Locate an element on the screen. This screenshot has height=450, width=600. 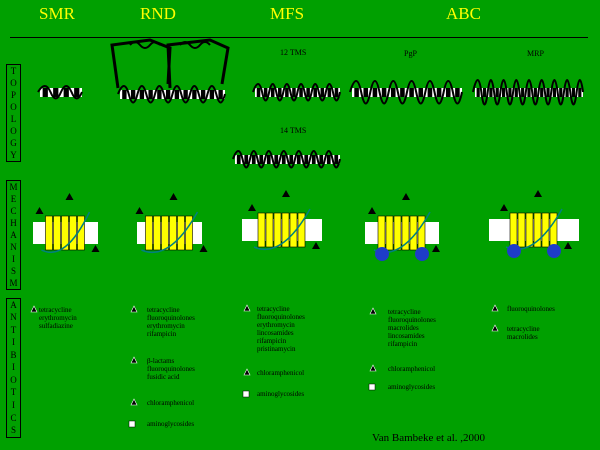
bullet-square is located at coordinates (132, 424).